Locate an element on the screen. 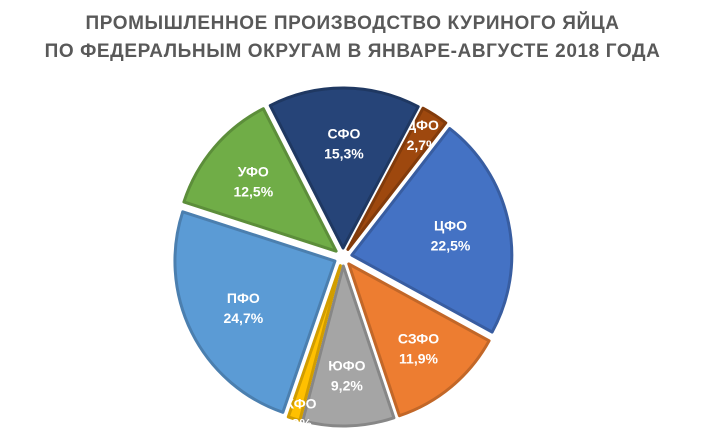  slice-label-name: СЗФО is located at coordinates (418, 338).